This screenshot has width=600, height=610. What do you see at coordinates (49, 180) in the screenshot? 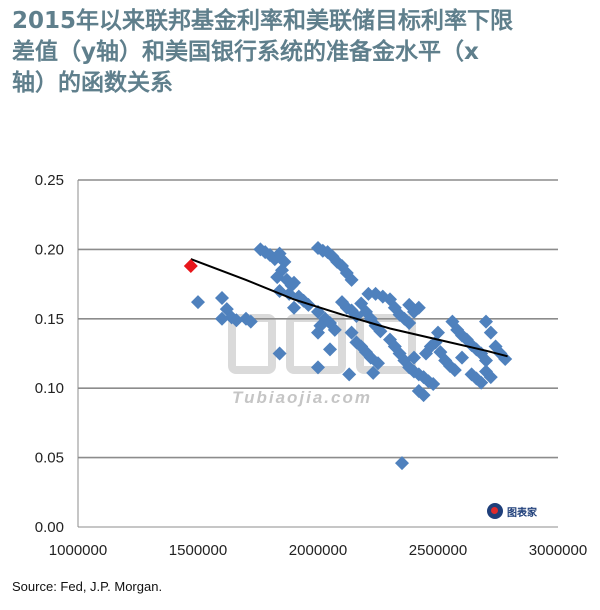
I see `y-tick-label: 0.25` at bounding box center [49, 180].